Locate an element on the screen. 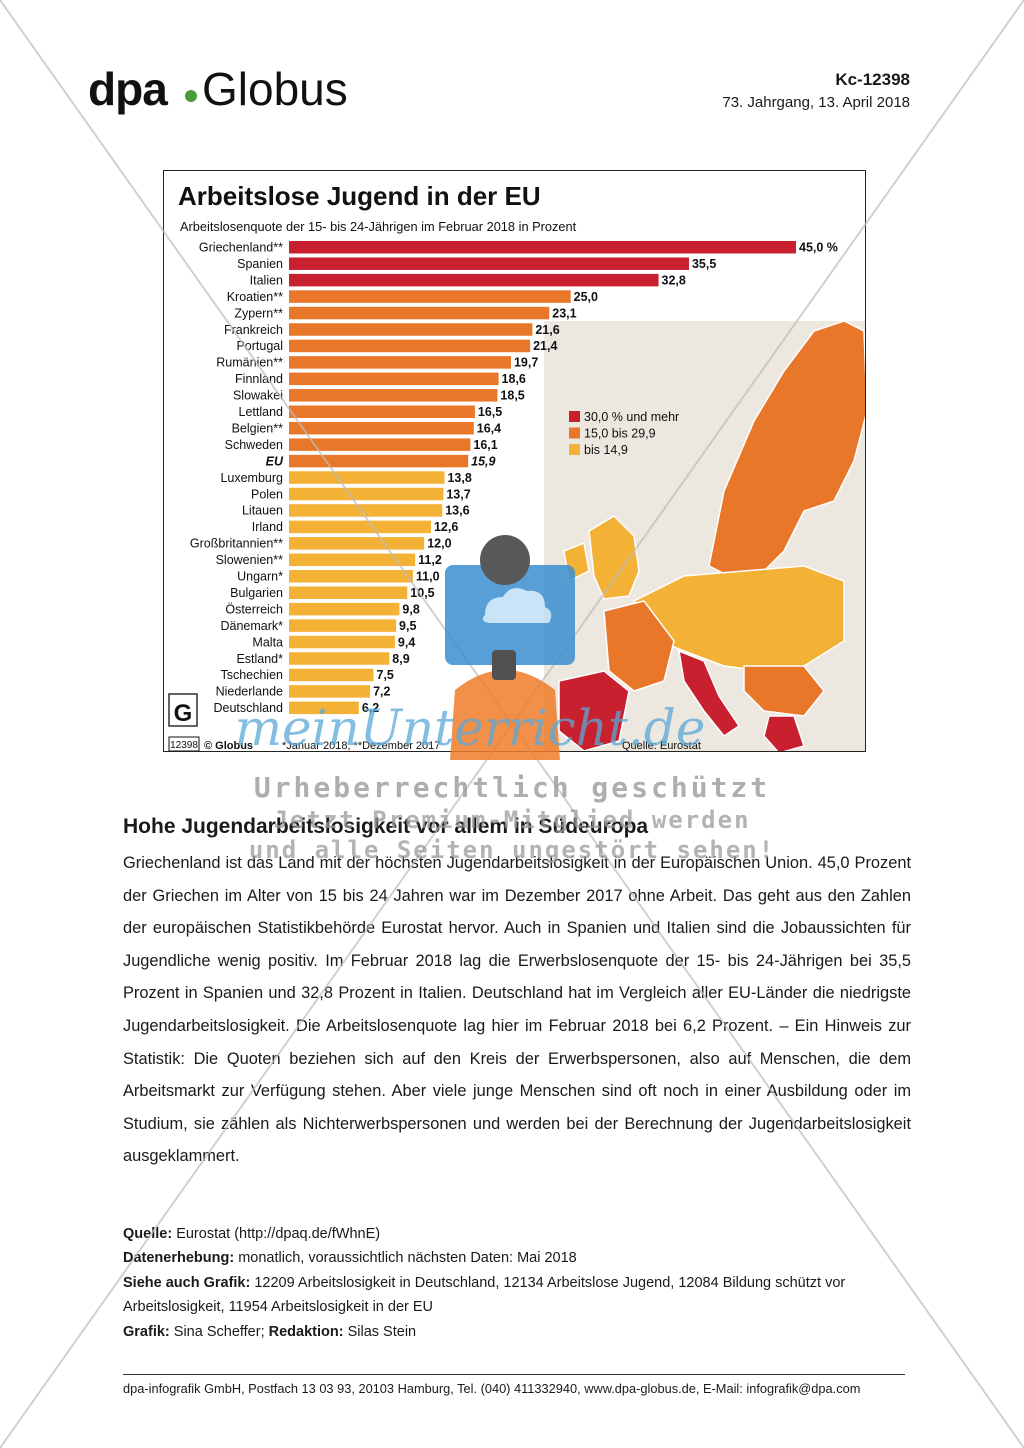  dpa-globus-logo: dpa Globus is located at coordinates (238, 97).